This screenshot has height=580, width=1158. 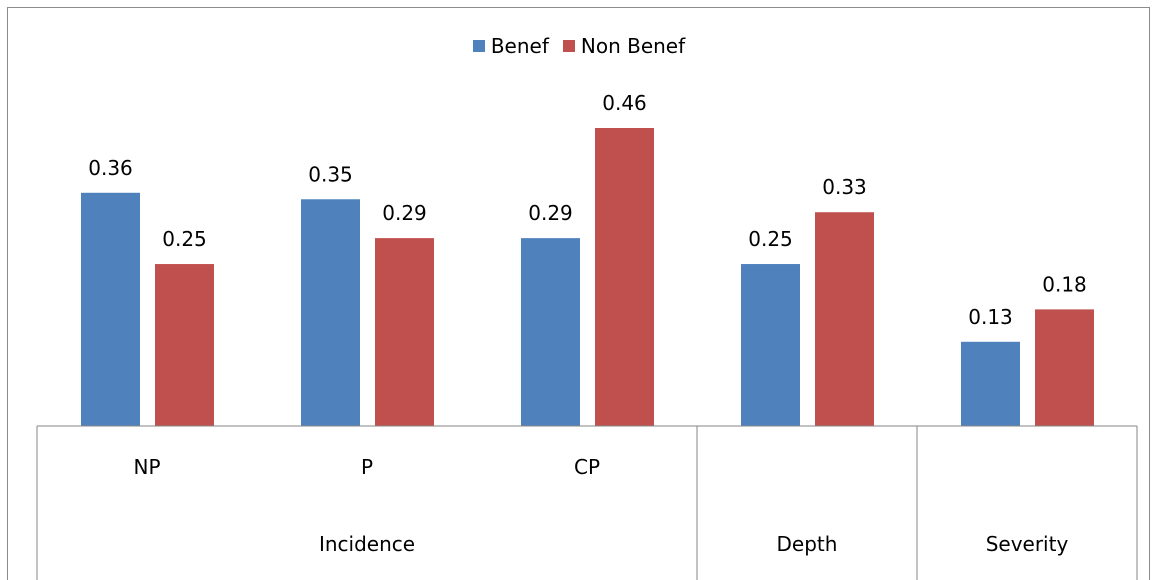 What do you see at coordinates (624, 103) in the screenshot?
I see `data-label: 0.46` at bounding box center [624, 103].